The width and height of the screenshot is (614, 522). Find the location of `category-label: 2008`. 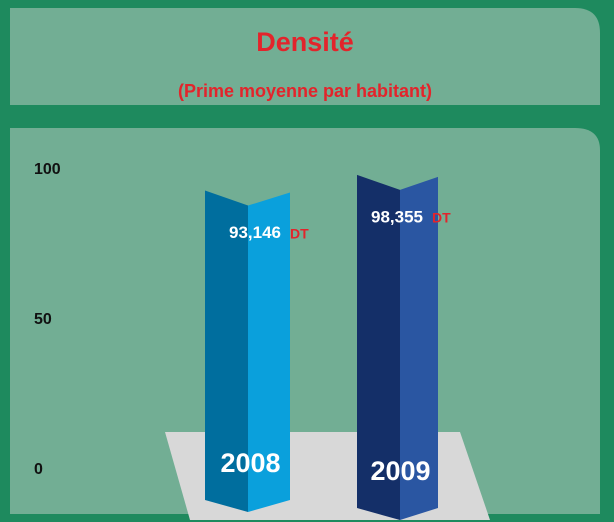

category-label: 2008 is located at coordinates (250, 463).